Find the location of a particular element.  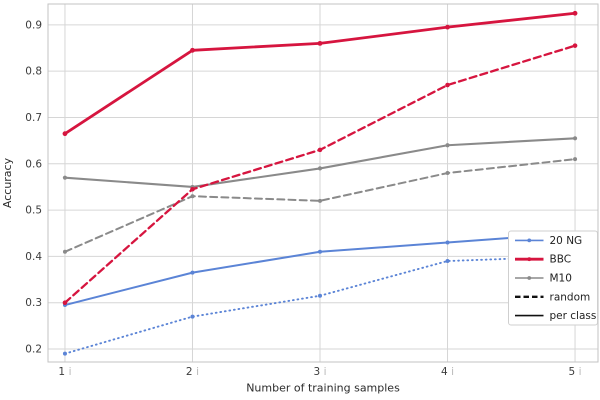

legend-box is located at coordinates (553, 278).